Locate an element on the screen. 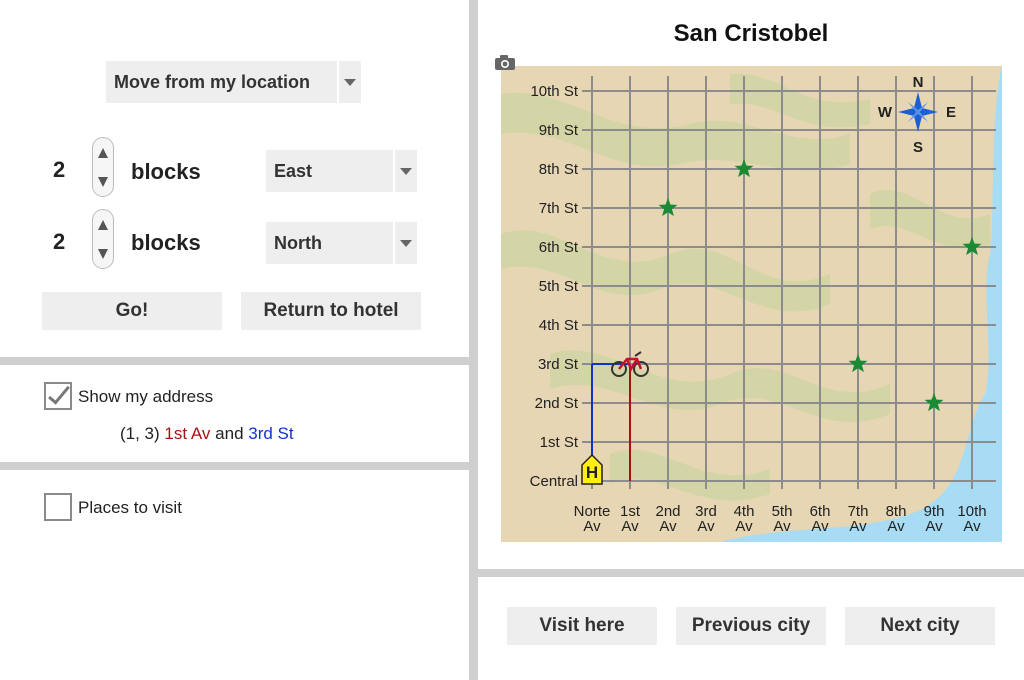  street-label: 10th St is located at coordinates (554, 91).